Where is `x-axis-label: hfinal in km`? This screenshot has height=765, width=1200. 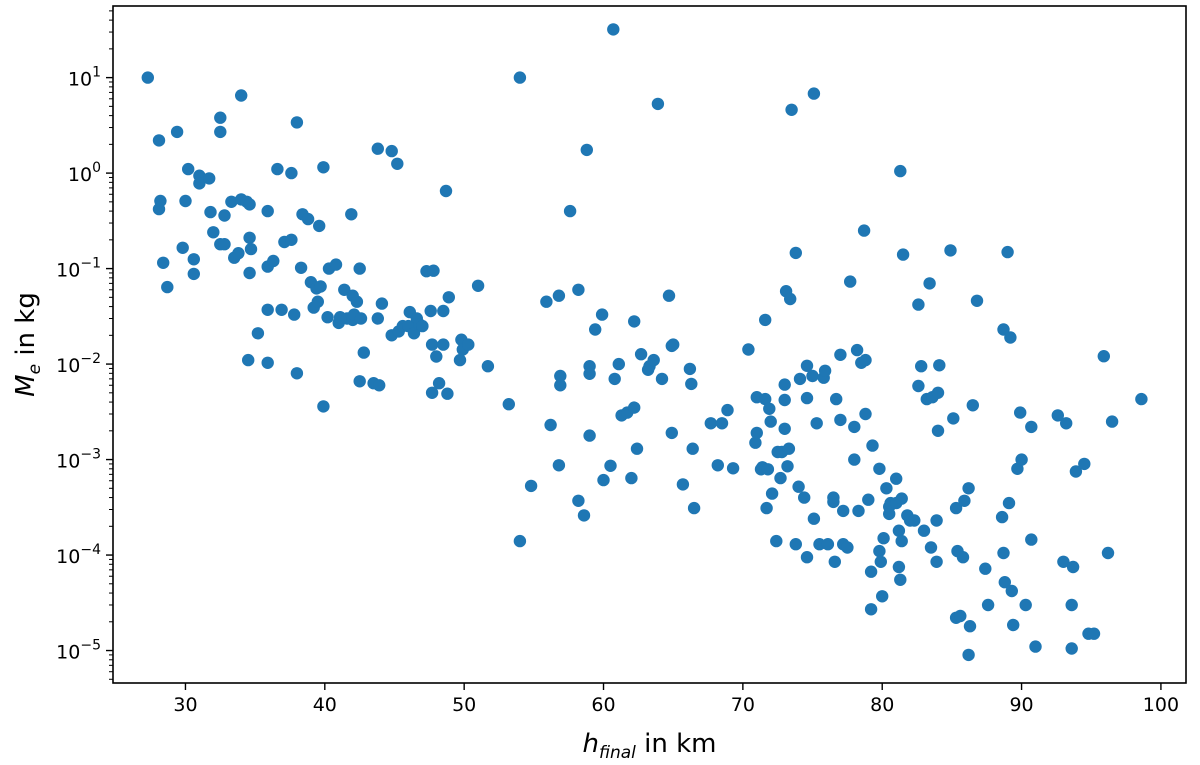
x-axis-label: hfinal in km is located at coordinates (649, 746).